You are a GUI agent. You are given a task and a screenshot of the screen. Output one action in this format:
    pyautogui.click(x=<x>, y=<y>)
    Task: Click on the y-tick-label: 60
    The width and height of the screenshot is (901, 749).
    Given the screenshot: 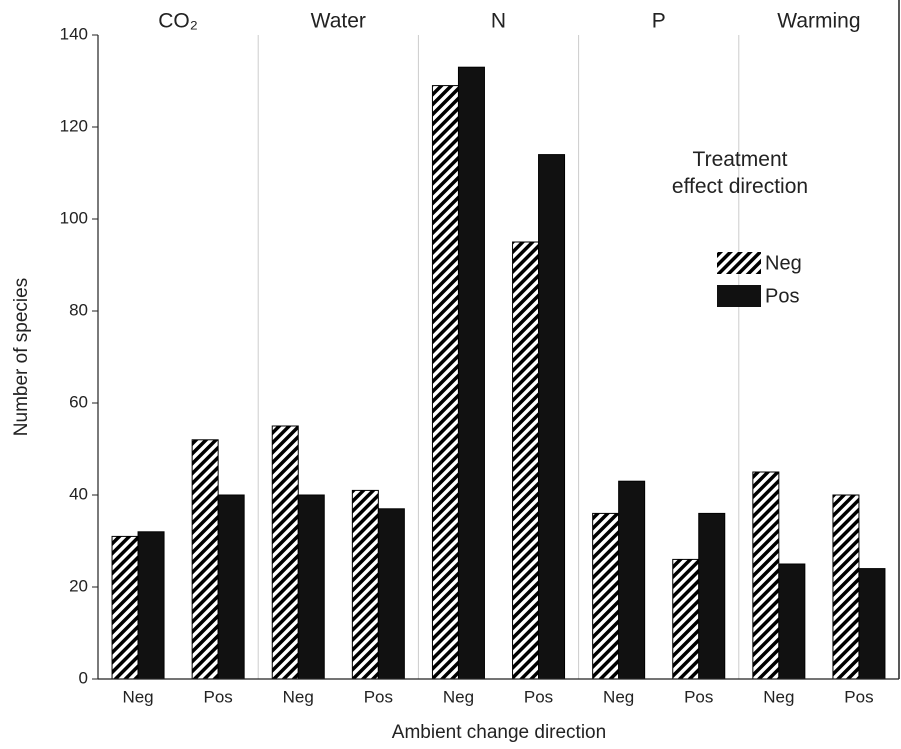 What is the action you would take?
    pyautogui.click(x=78, y=401)
    